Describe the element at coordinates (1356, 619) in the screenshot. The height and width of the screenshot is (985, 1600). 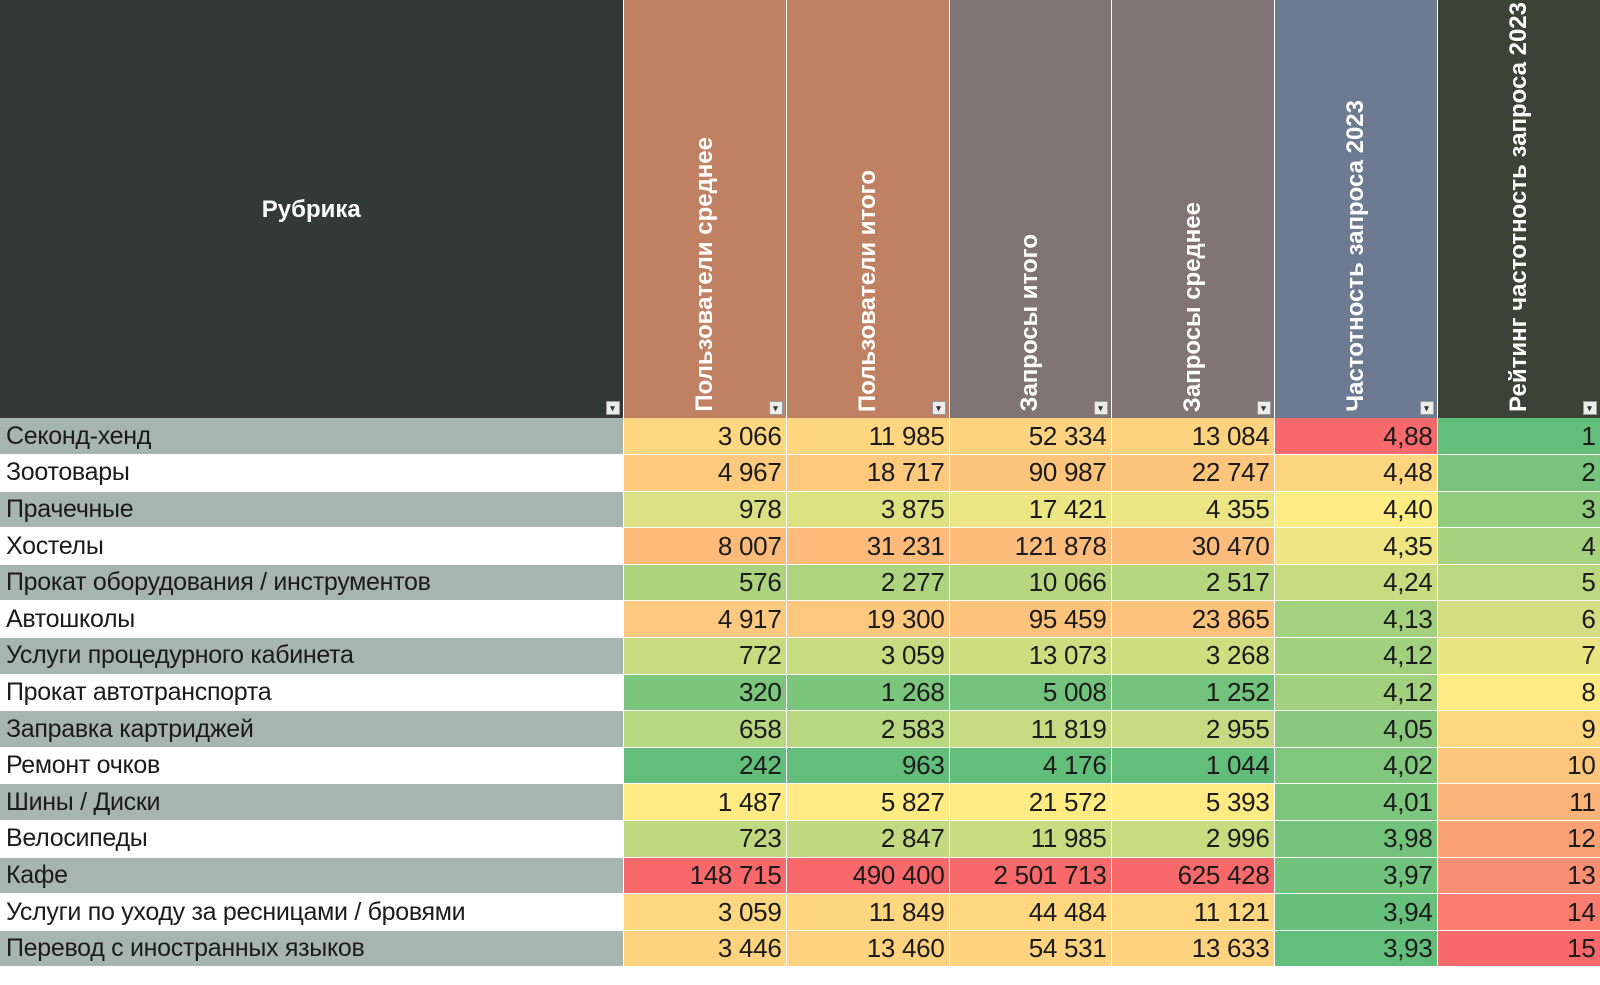
I see `value-cell: 4,13` at that location.